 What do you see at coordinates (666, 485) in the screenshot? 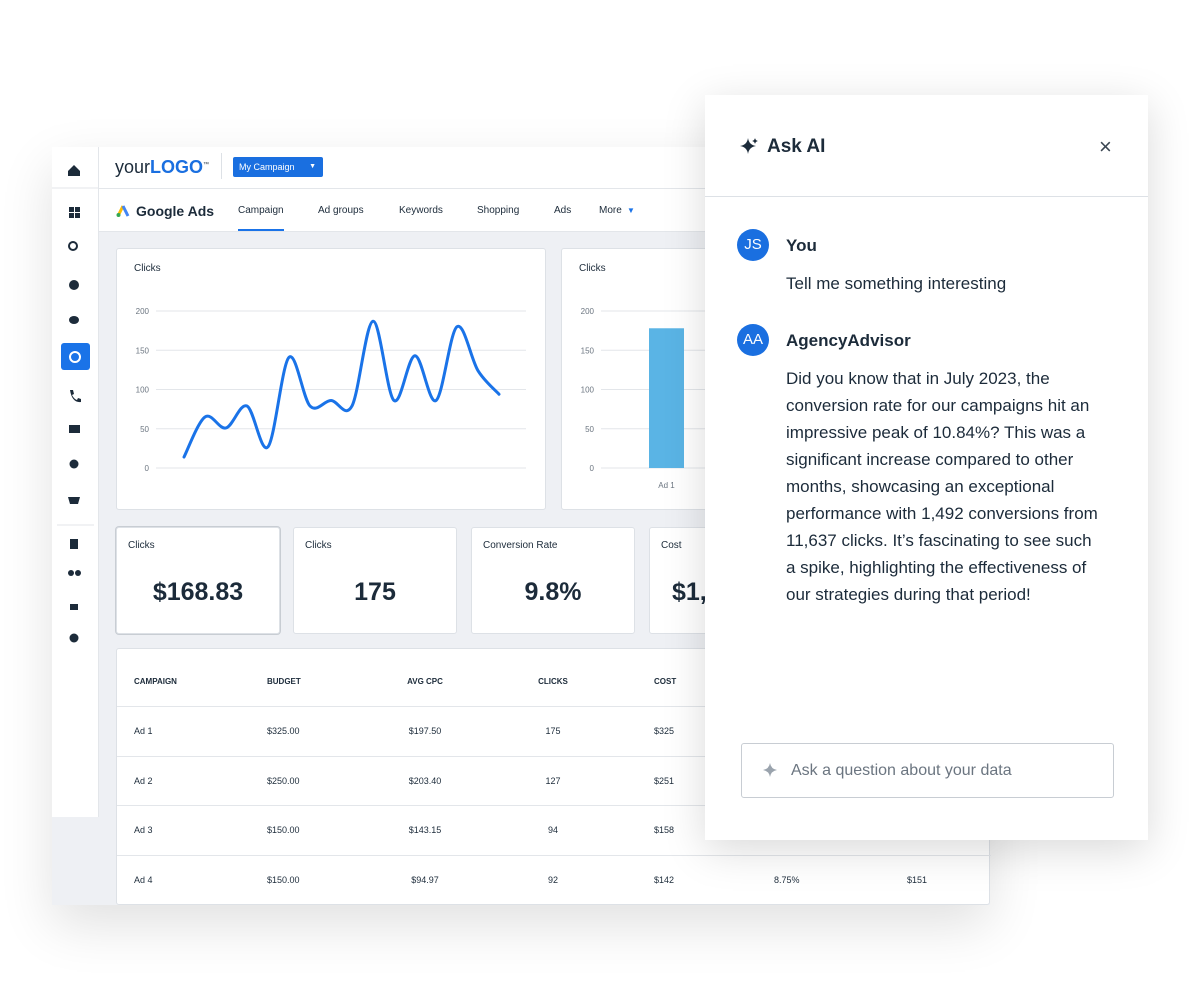
I see `x-tick-label: Ad 1` at bounding box center [666, 485].